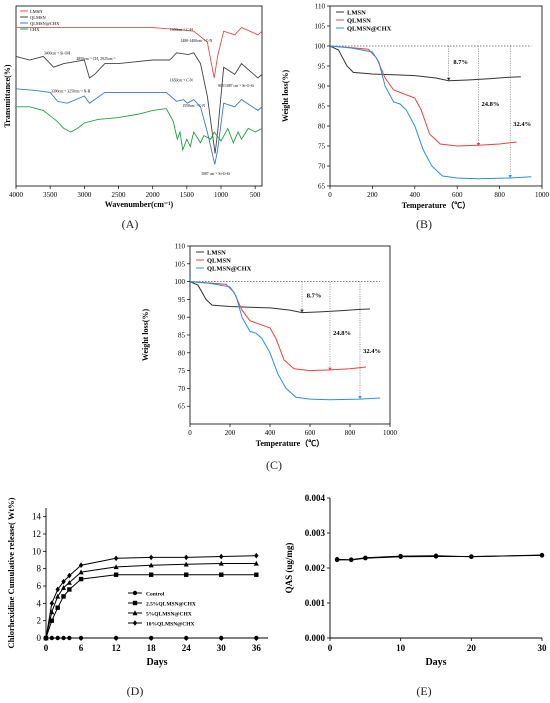  Describe the element at coordinates (37, 551) in the screenshot. I see `y-tick-label: 10` at that location.